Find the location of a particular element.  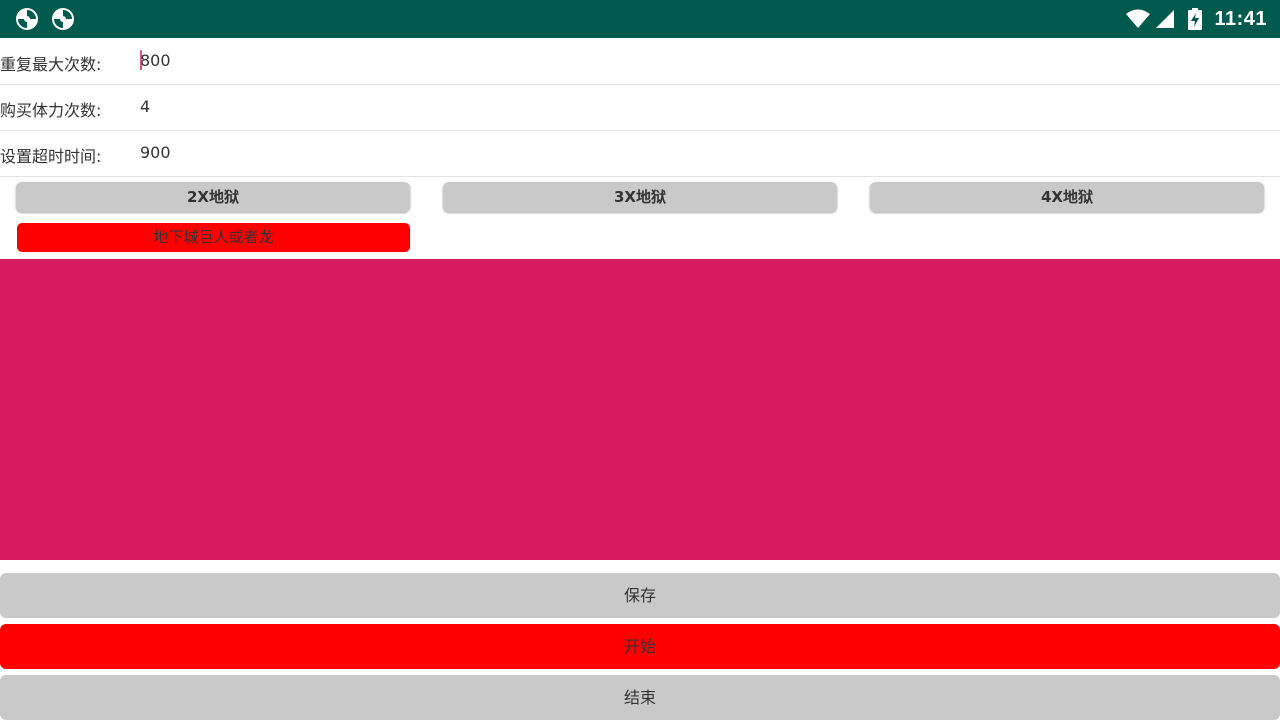

timeout-input: 900 is located at coordinates (155, 152).